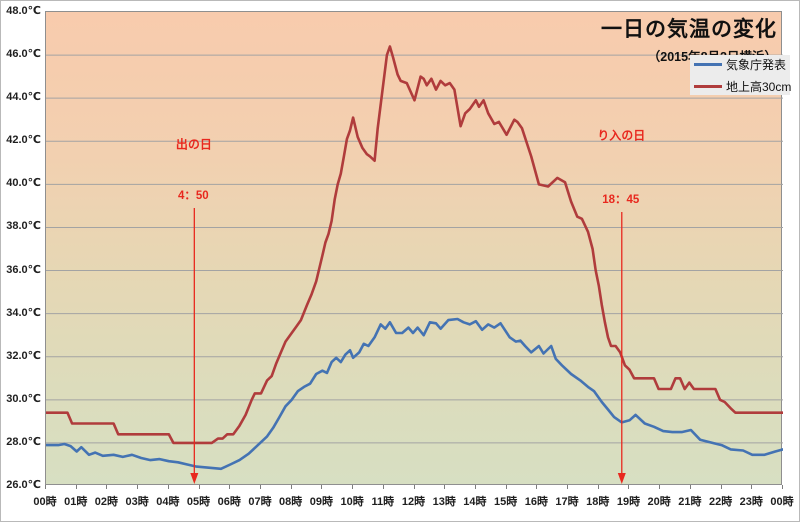 The width and height of the screenshot is (800, 522). Describe the element at coordinates (23, 226) in the screenshot. I see `y-axis-label: 38.0℃` at that location.